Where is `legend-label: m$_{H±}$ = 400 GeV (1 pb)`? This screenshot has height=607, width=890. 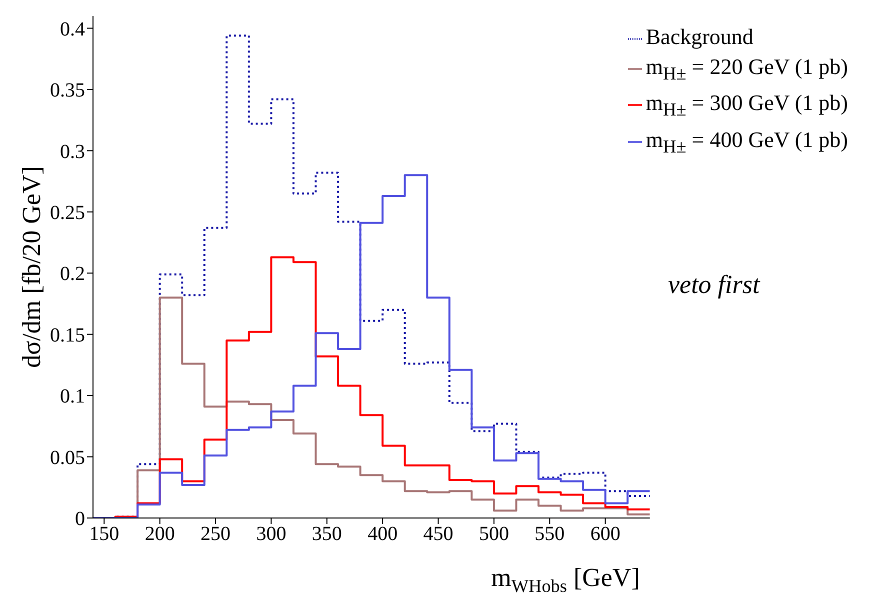
legend-label: m$_{H±}$ = 400 GeV (1 pb) is located at coordinates (747, 141).